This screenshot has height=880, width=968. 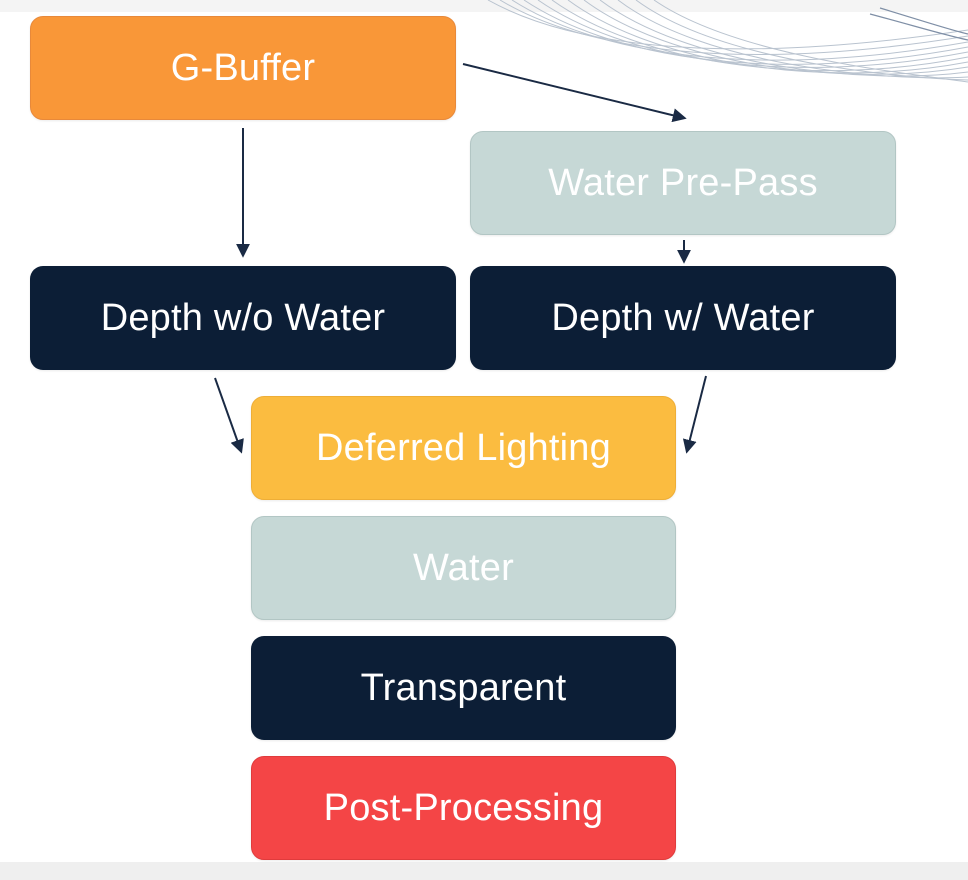 I want to click on node-depth-with-water: Depth w/ Water, so click(x=683, y=318).